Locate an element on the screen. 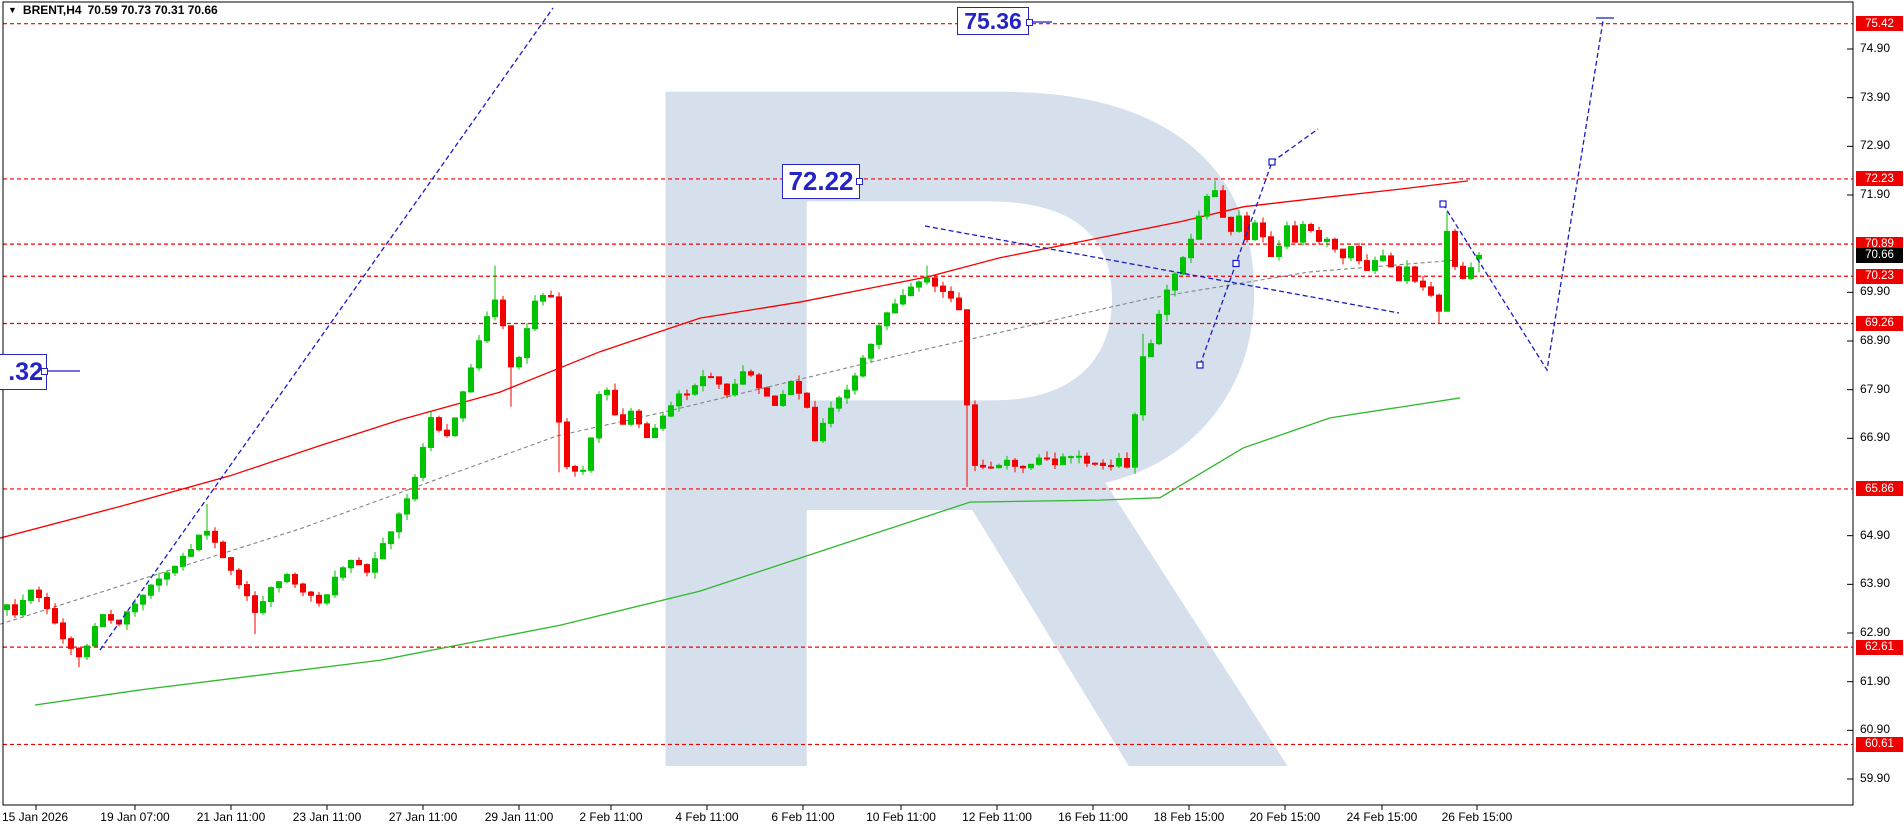  annotation-text: 75.36 is located at coordinates (993, 20).